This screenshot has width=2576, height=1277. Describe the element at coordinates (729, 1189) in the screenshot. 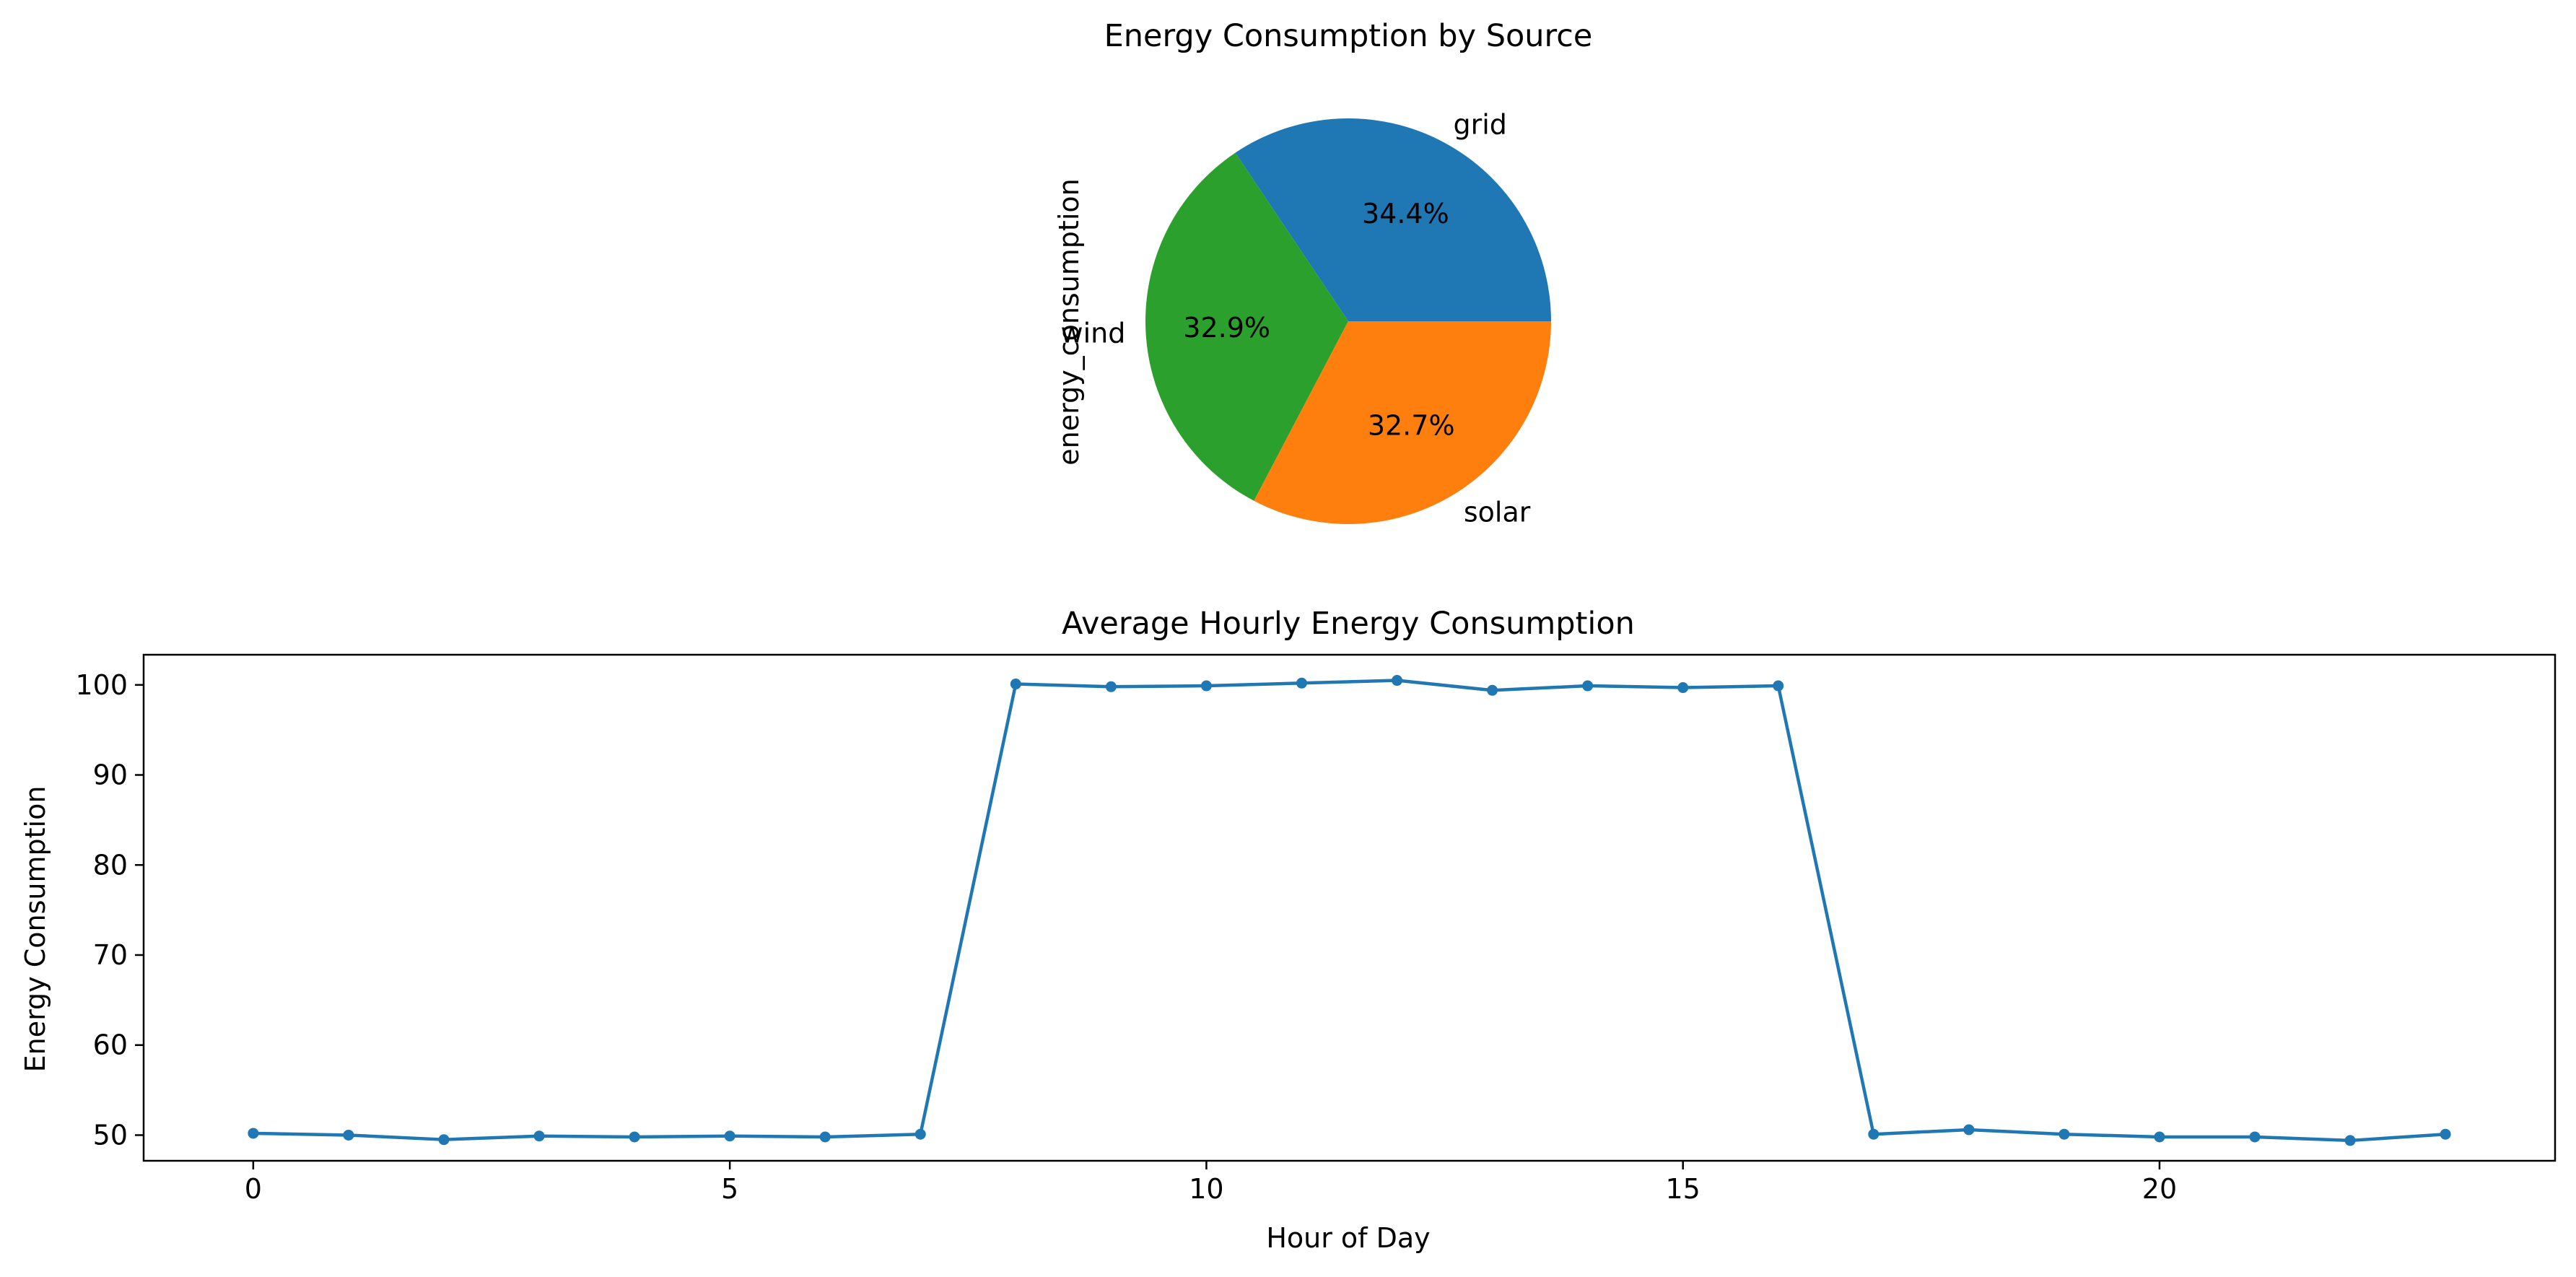

I see `x-tick-label: 5` at that location.